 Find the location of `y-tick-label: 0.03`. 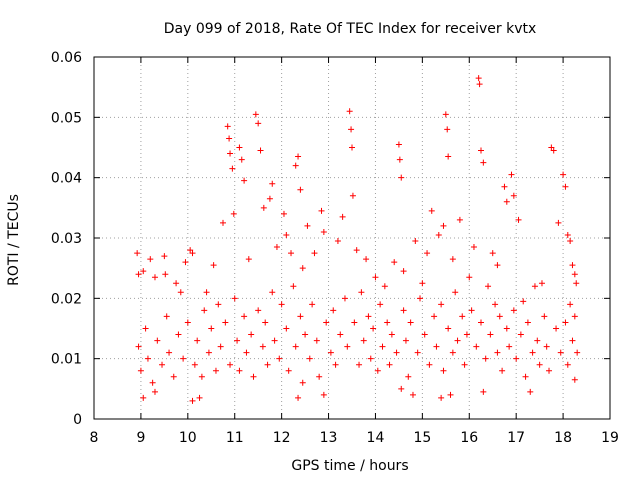

y-tick-label: 0.03 is located at coordinates (66, 239).